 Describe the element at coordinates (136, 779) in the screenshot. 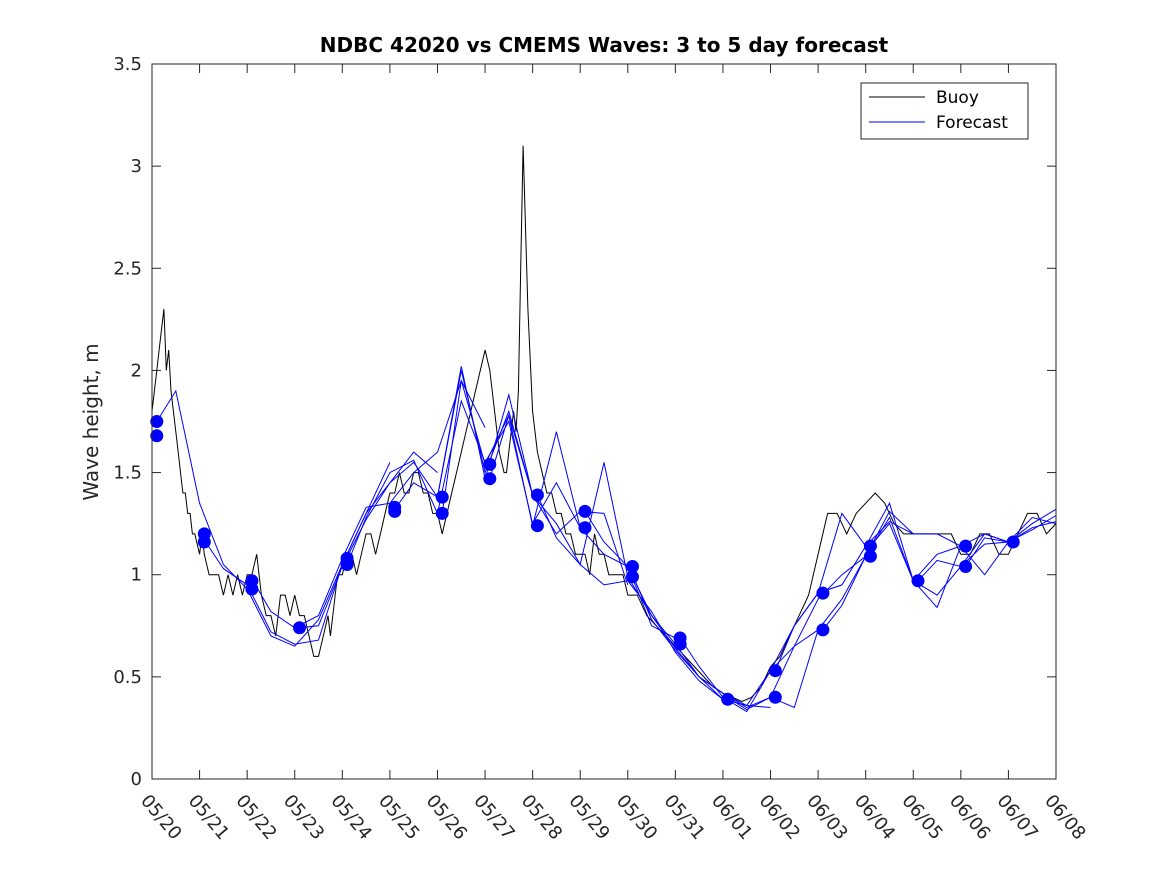

I see `y-tick-label-0: 0` at that location.